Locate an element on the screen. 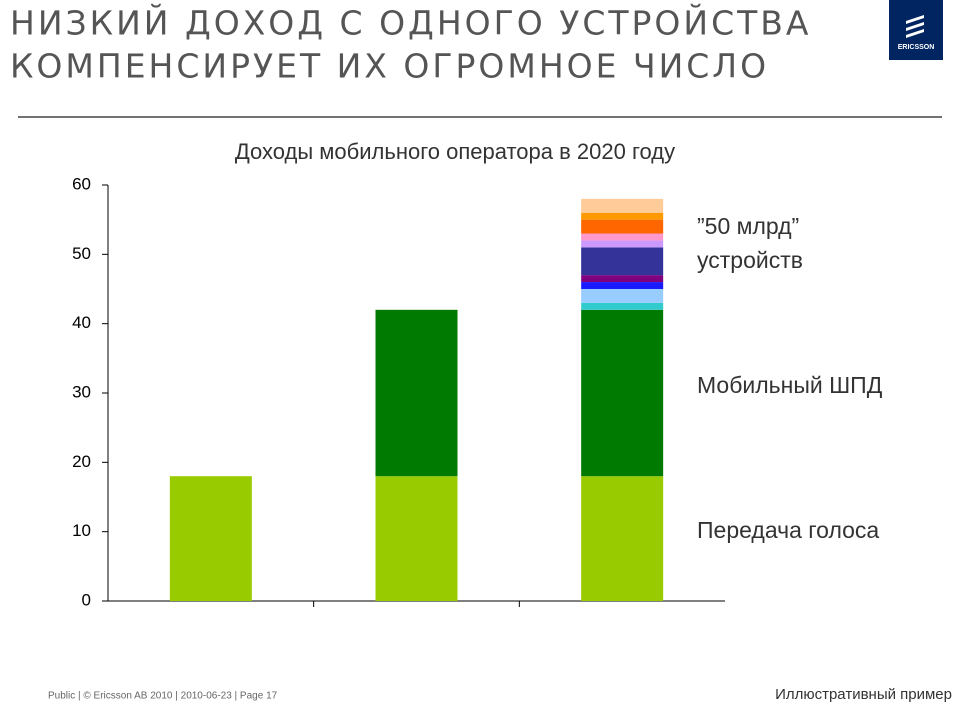  annotation: ”50 млрд” is located at coordinates (748, 226).